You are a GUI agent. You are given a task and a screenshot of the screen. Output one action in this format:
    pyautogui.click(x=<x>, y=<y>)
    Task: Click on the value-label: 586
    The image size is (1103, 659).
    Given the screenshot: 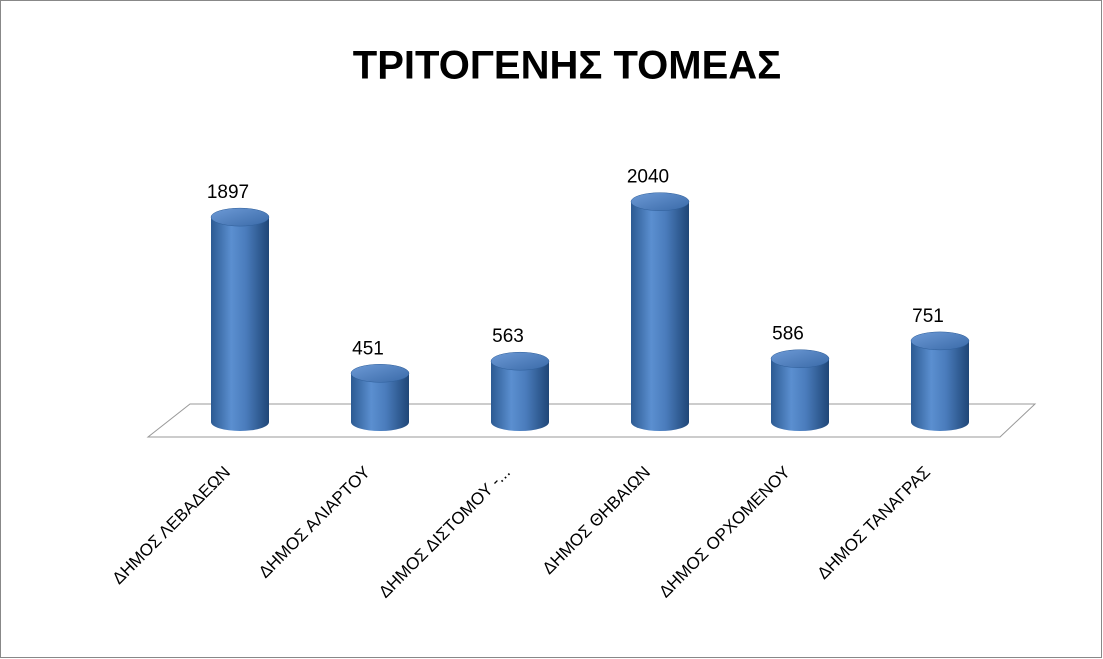 What is the action you would take?
    pyautogui.click(x=788, y=334)
    